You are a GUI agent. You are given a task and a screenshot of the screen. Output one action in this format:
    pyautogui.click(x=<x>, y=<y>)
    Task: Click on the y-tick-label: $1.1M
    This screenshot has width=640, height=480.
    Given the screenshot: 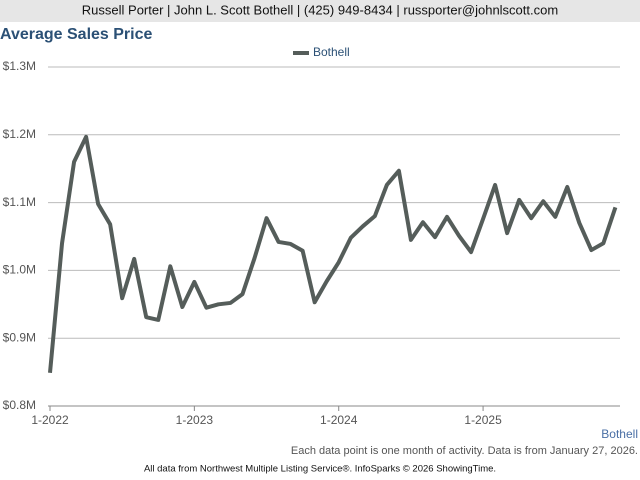 What is the action you would take?
    pyautogui.click(x=19, y=202)
    